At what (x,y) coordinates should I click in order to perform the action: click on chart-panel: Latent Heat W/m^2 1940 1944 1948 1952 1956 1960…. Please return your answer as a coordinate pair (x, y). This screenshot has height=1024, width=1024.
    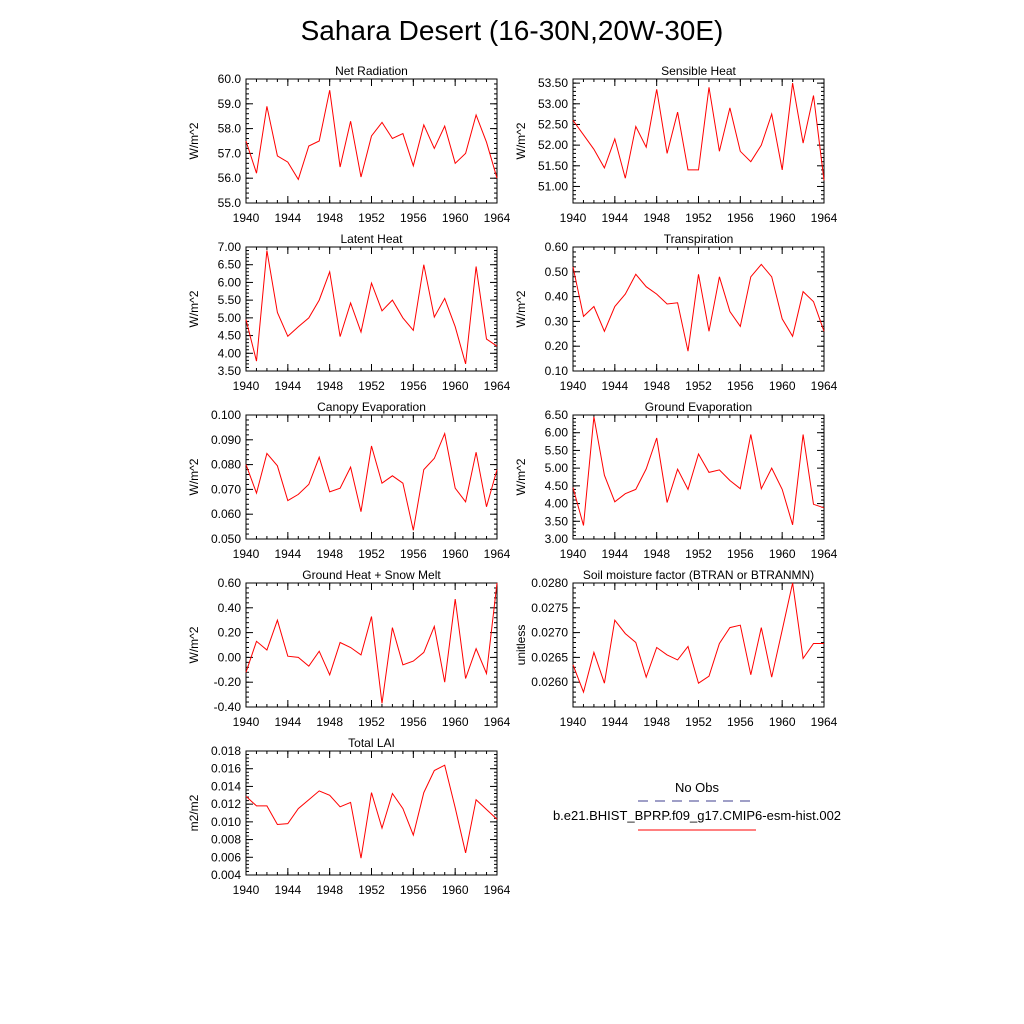
    Looking at the image, I should click on (349, 312).